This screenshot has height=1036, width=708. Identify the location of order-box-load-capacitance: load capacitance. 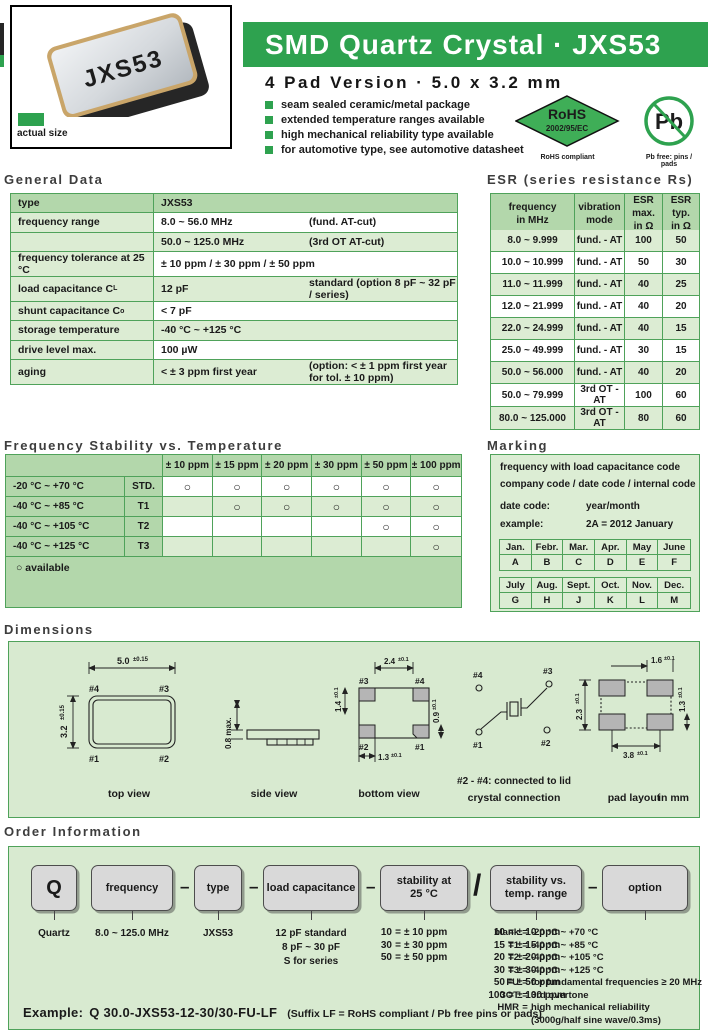
(311, 888).